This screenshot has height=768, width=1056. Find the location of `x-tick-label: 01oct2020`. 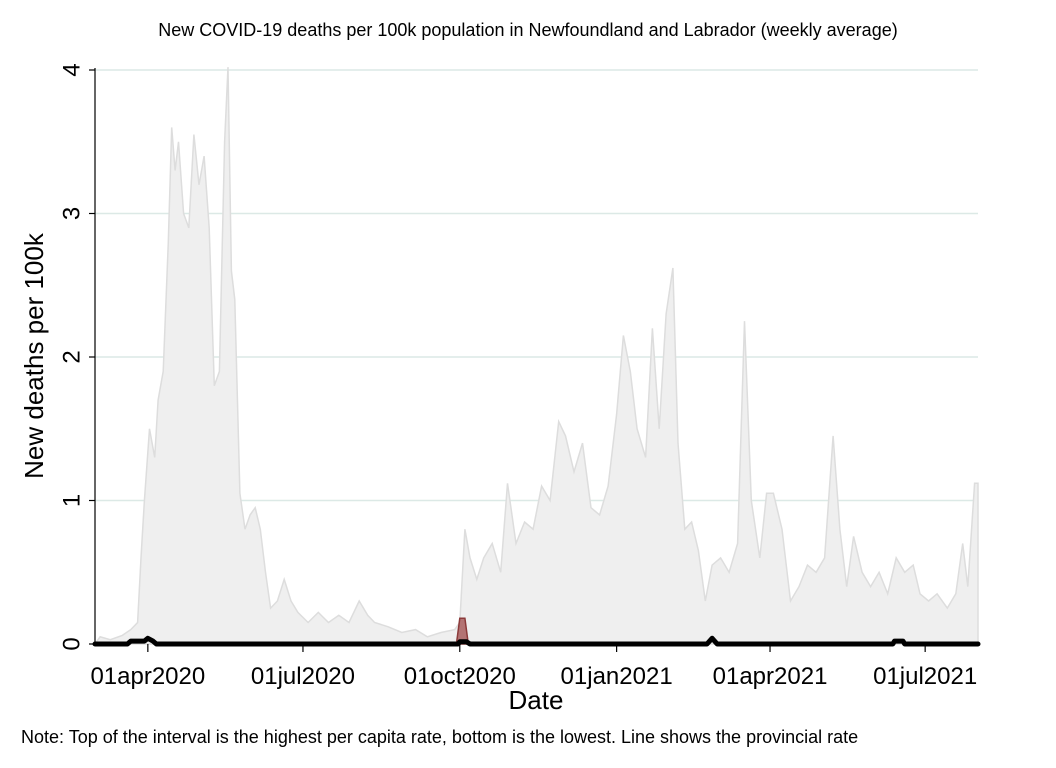

x-tick-label: 01oct2020 is located at coordinates (460, 676).